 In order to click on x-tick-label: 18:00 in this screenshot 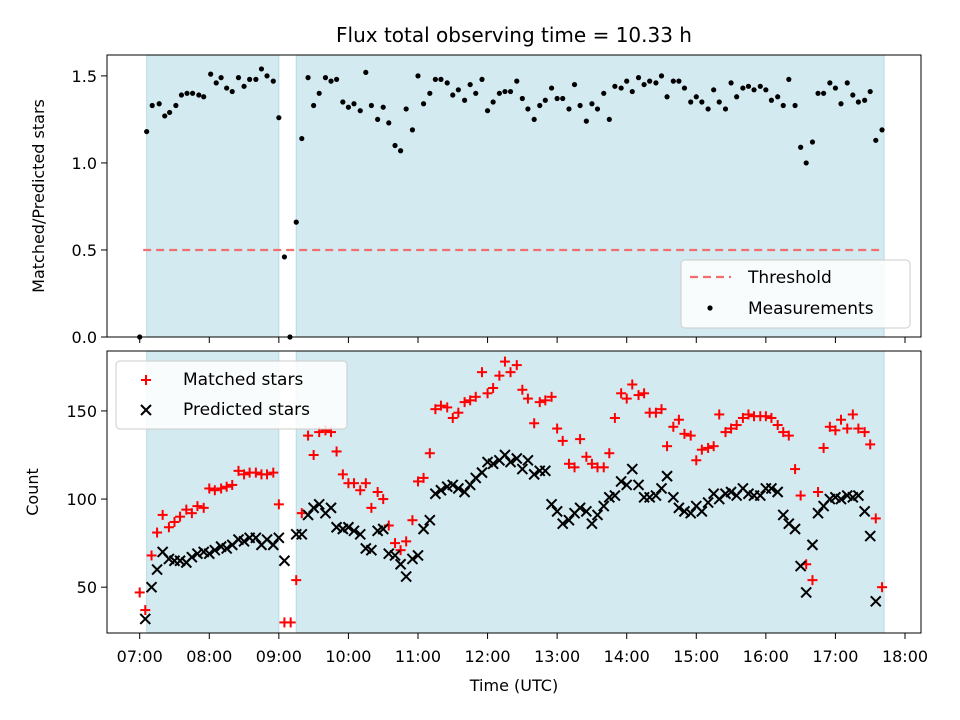, I will do `click(905, 656)`.